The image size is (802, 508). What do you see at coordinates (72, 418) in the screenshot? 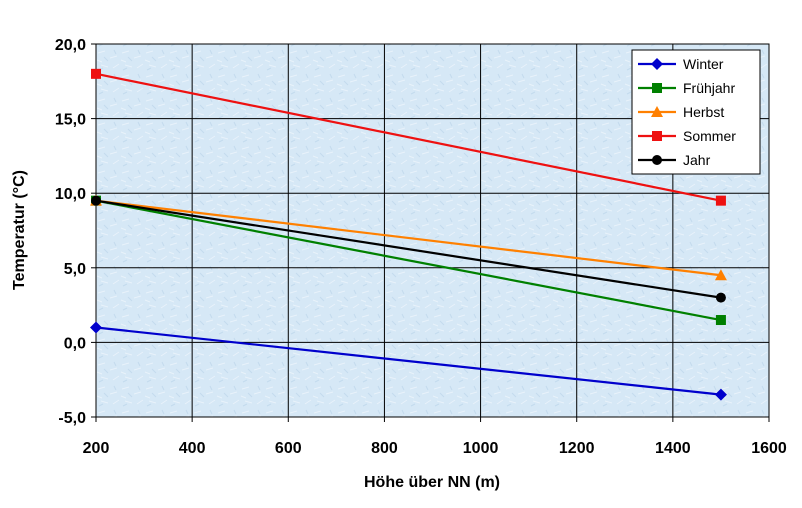
I see `y-tick-label-0: -5,0` at bounding box center [72, 418].